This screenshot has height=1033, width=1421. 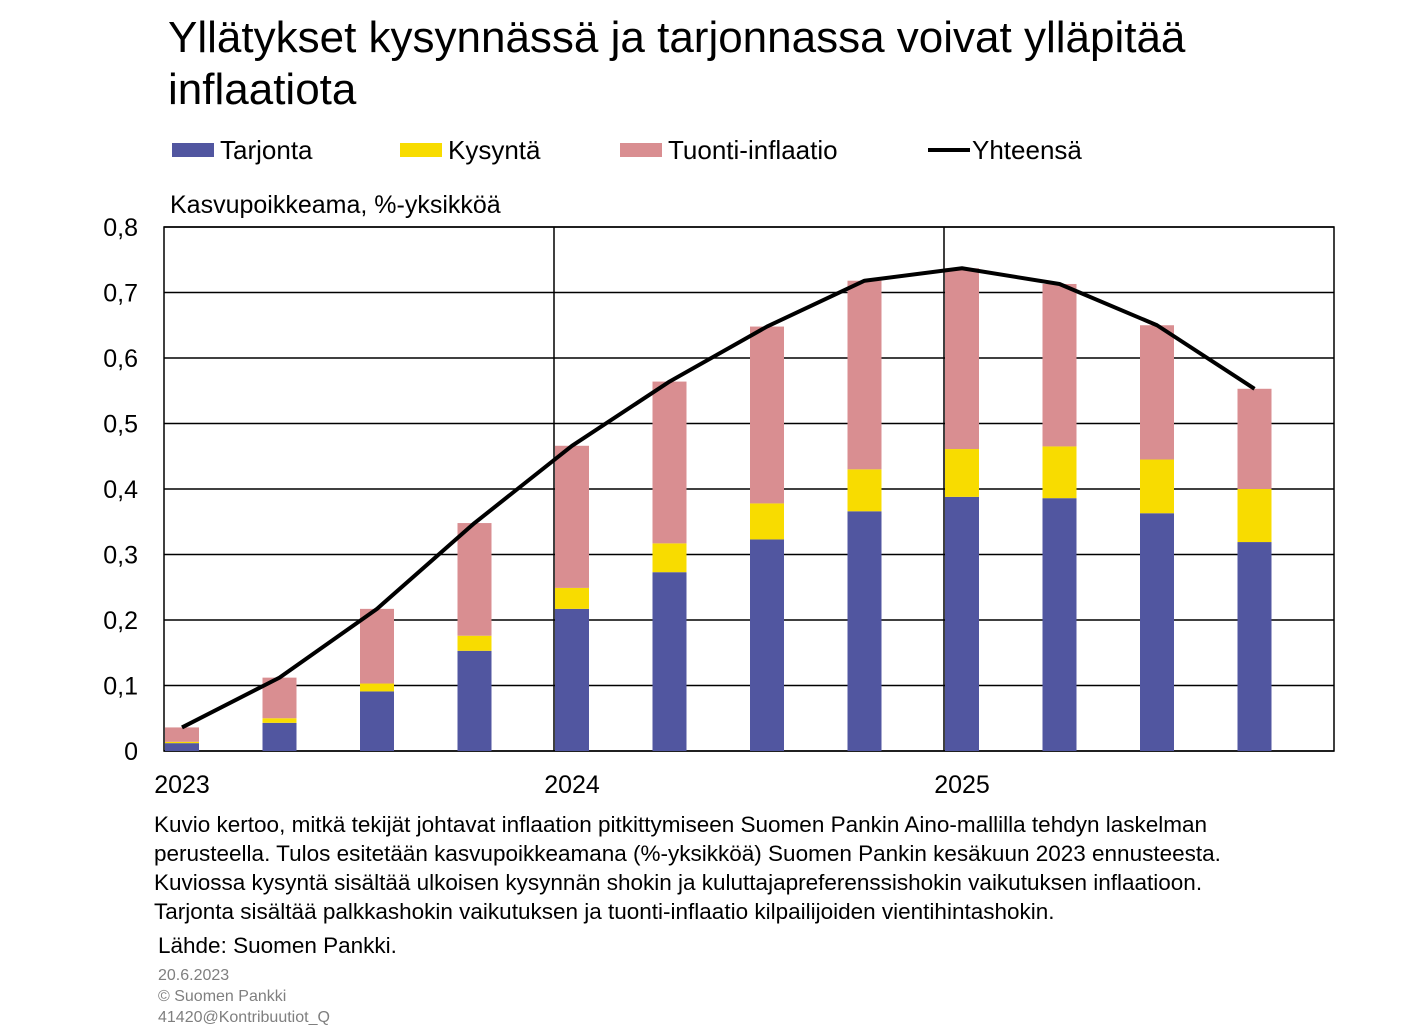 I want to click on y-tick-label: 0,2, so click(x=120, y=621).